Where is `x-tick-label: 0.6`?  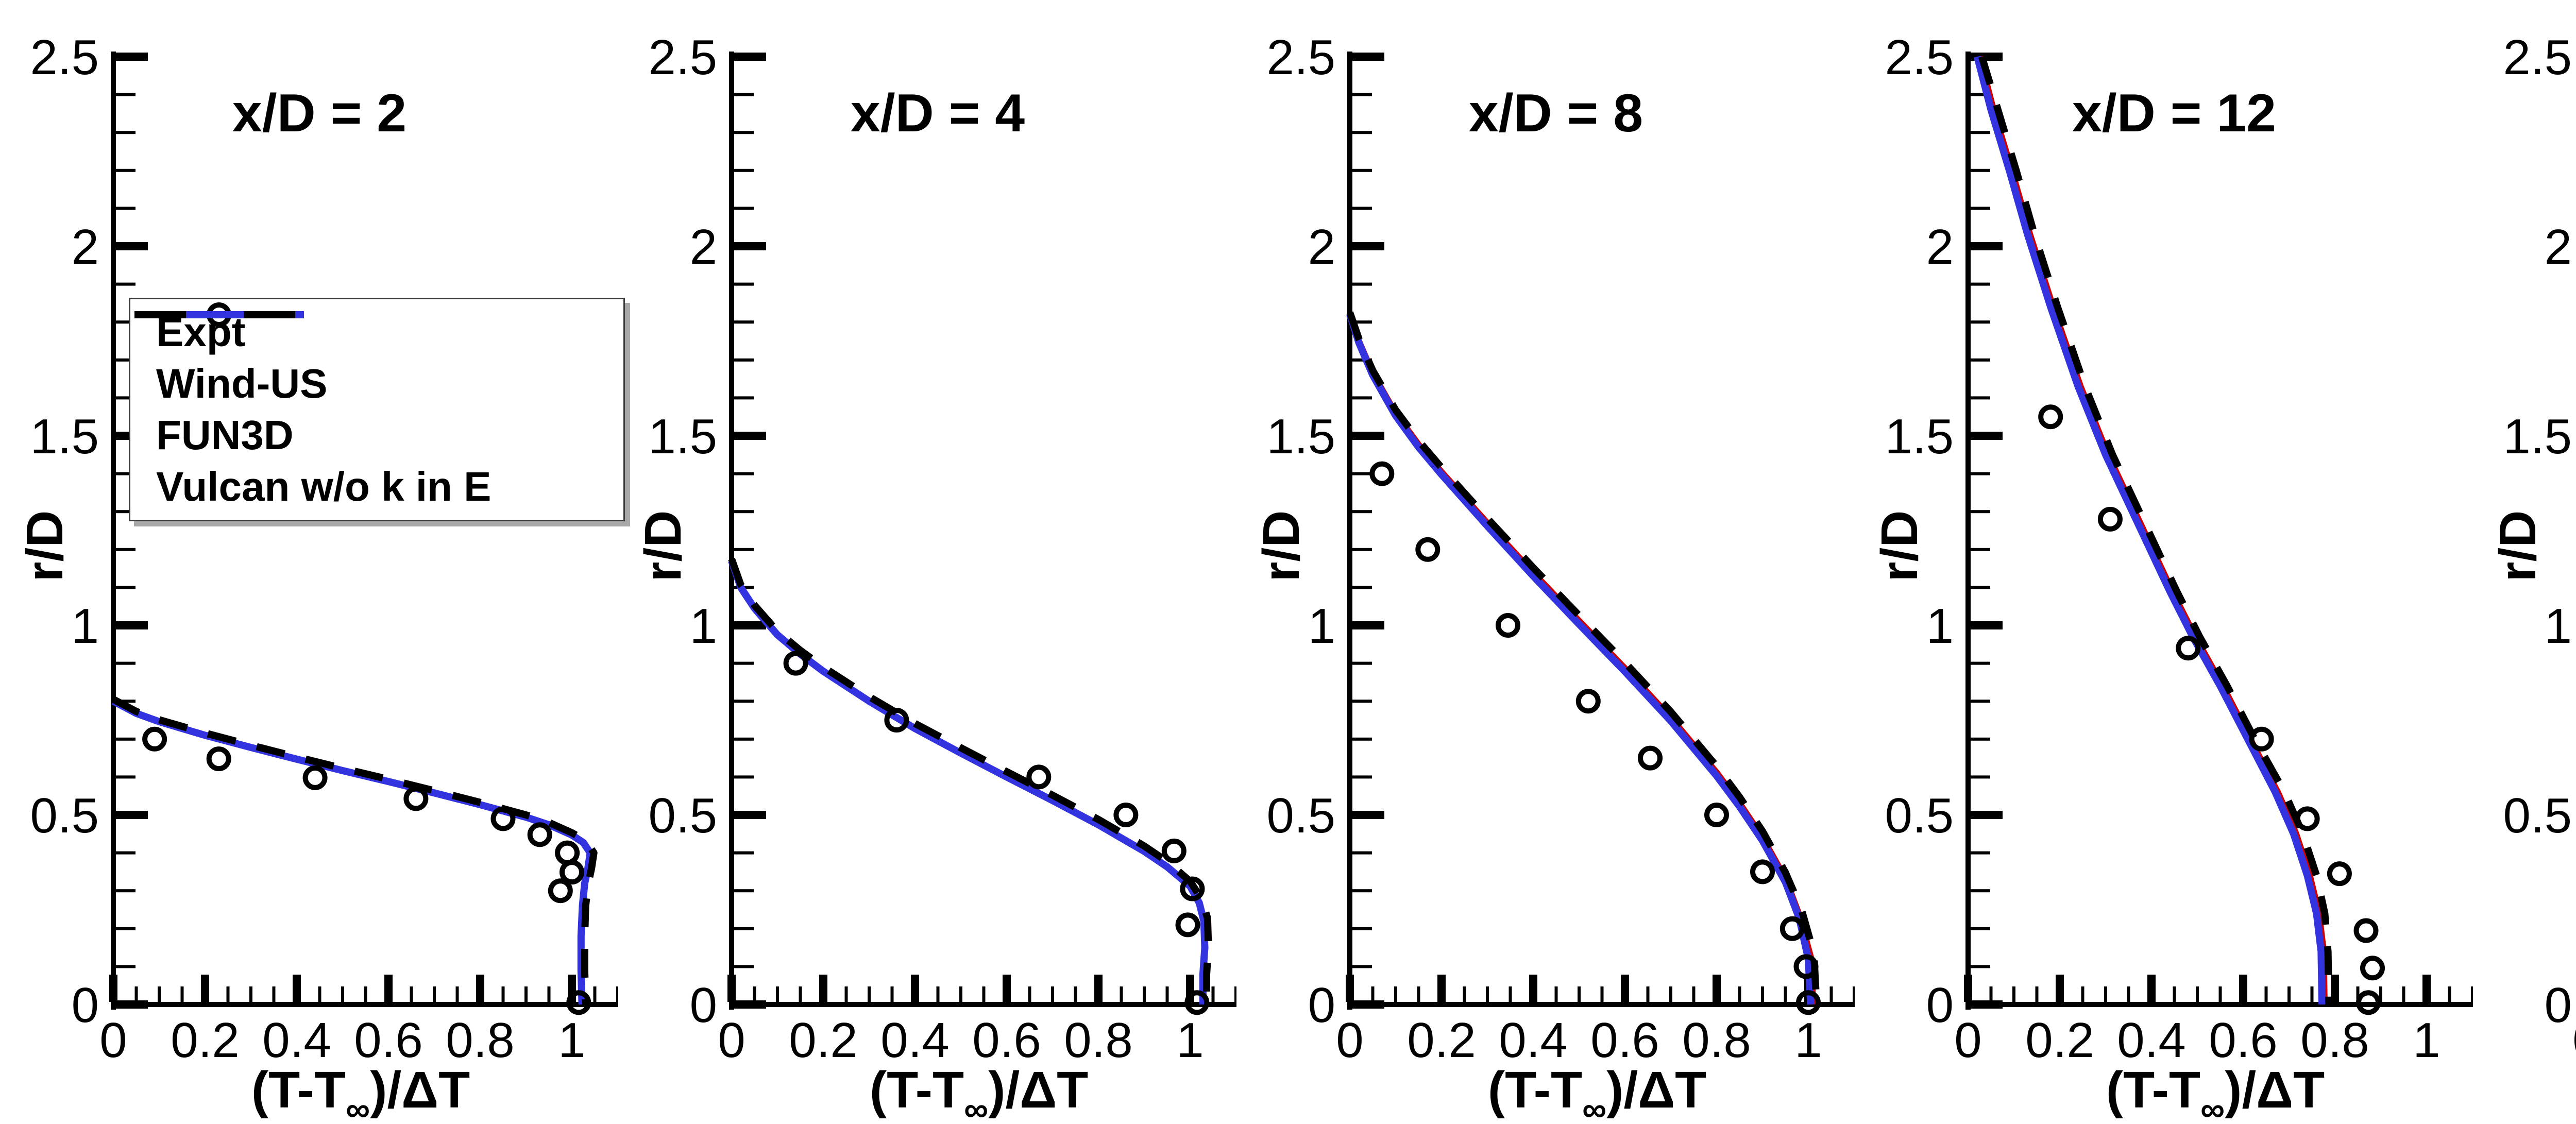
x-tick-label: 0.6 is located at coordinates (1624, 1040).